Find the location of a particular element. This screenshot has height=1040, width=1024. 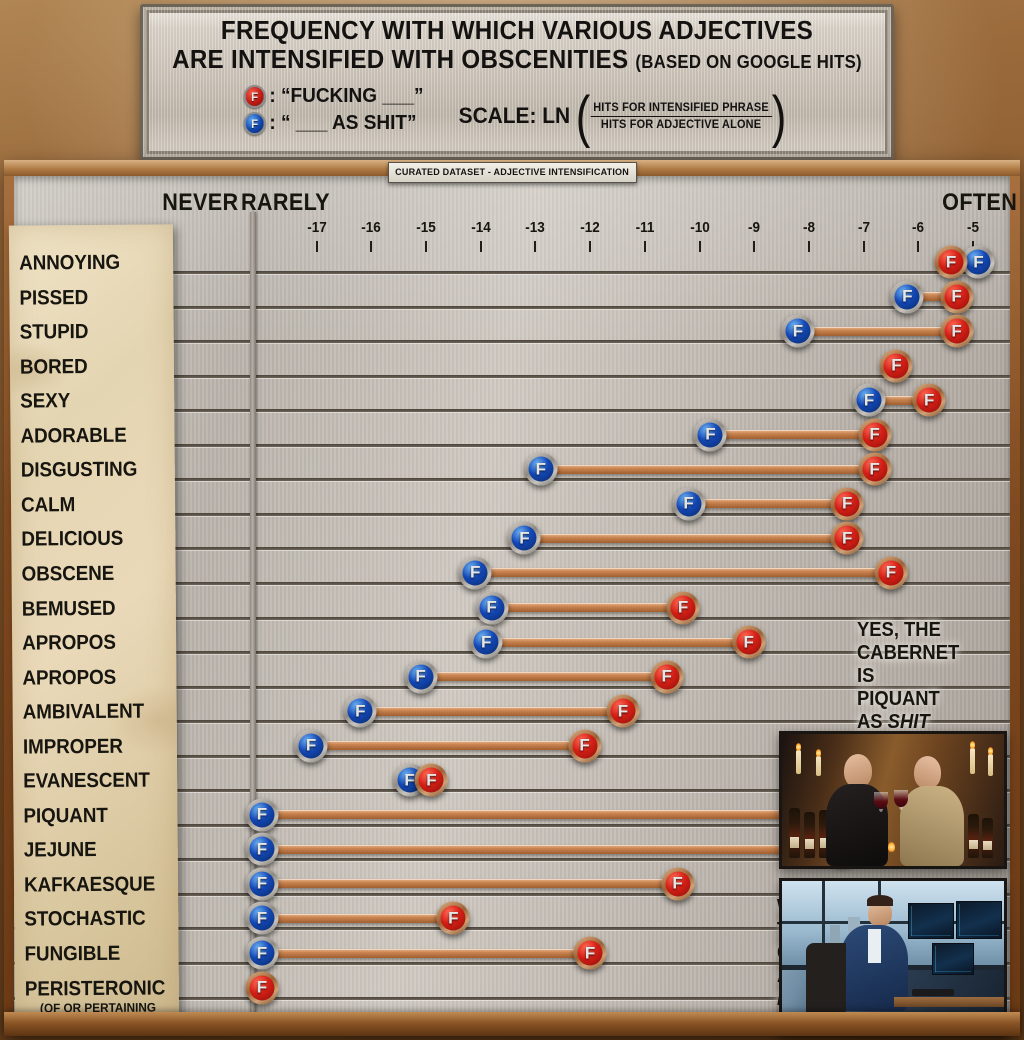

as-shit-marker-delicious: F is located at coordinates (524, 538).